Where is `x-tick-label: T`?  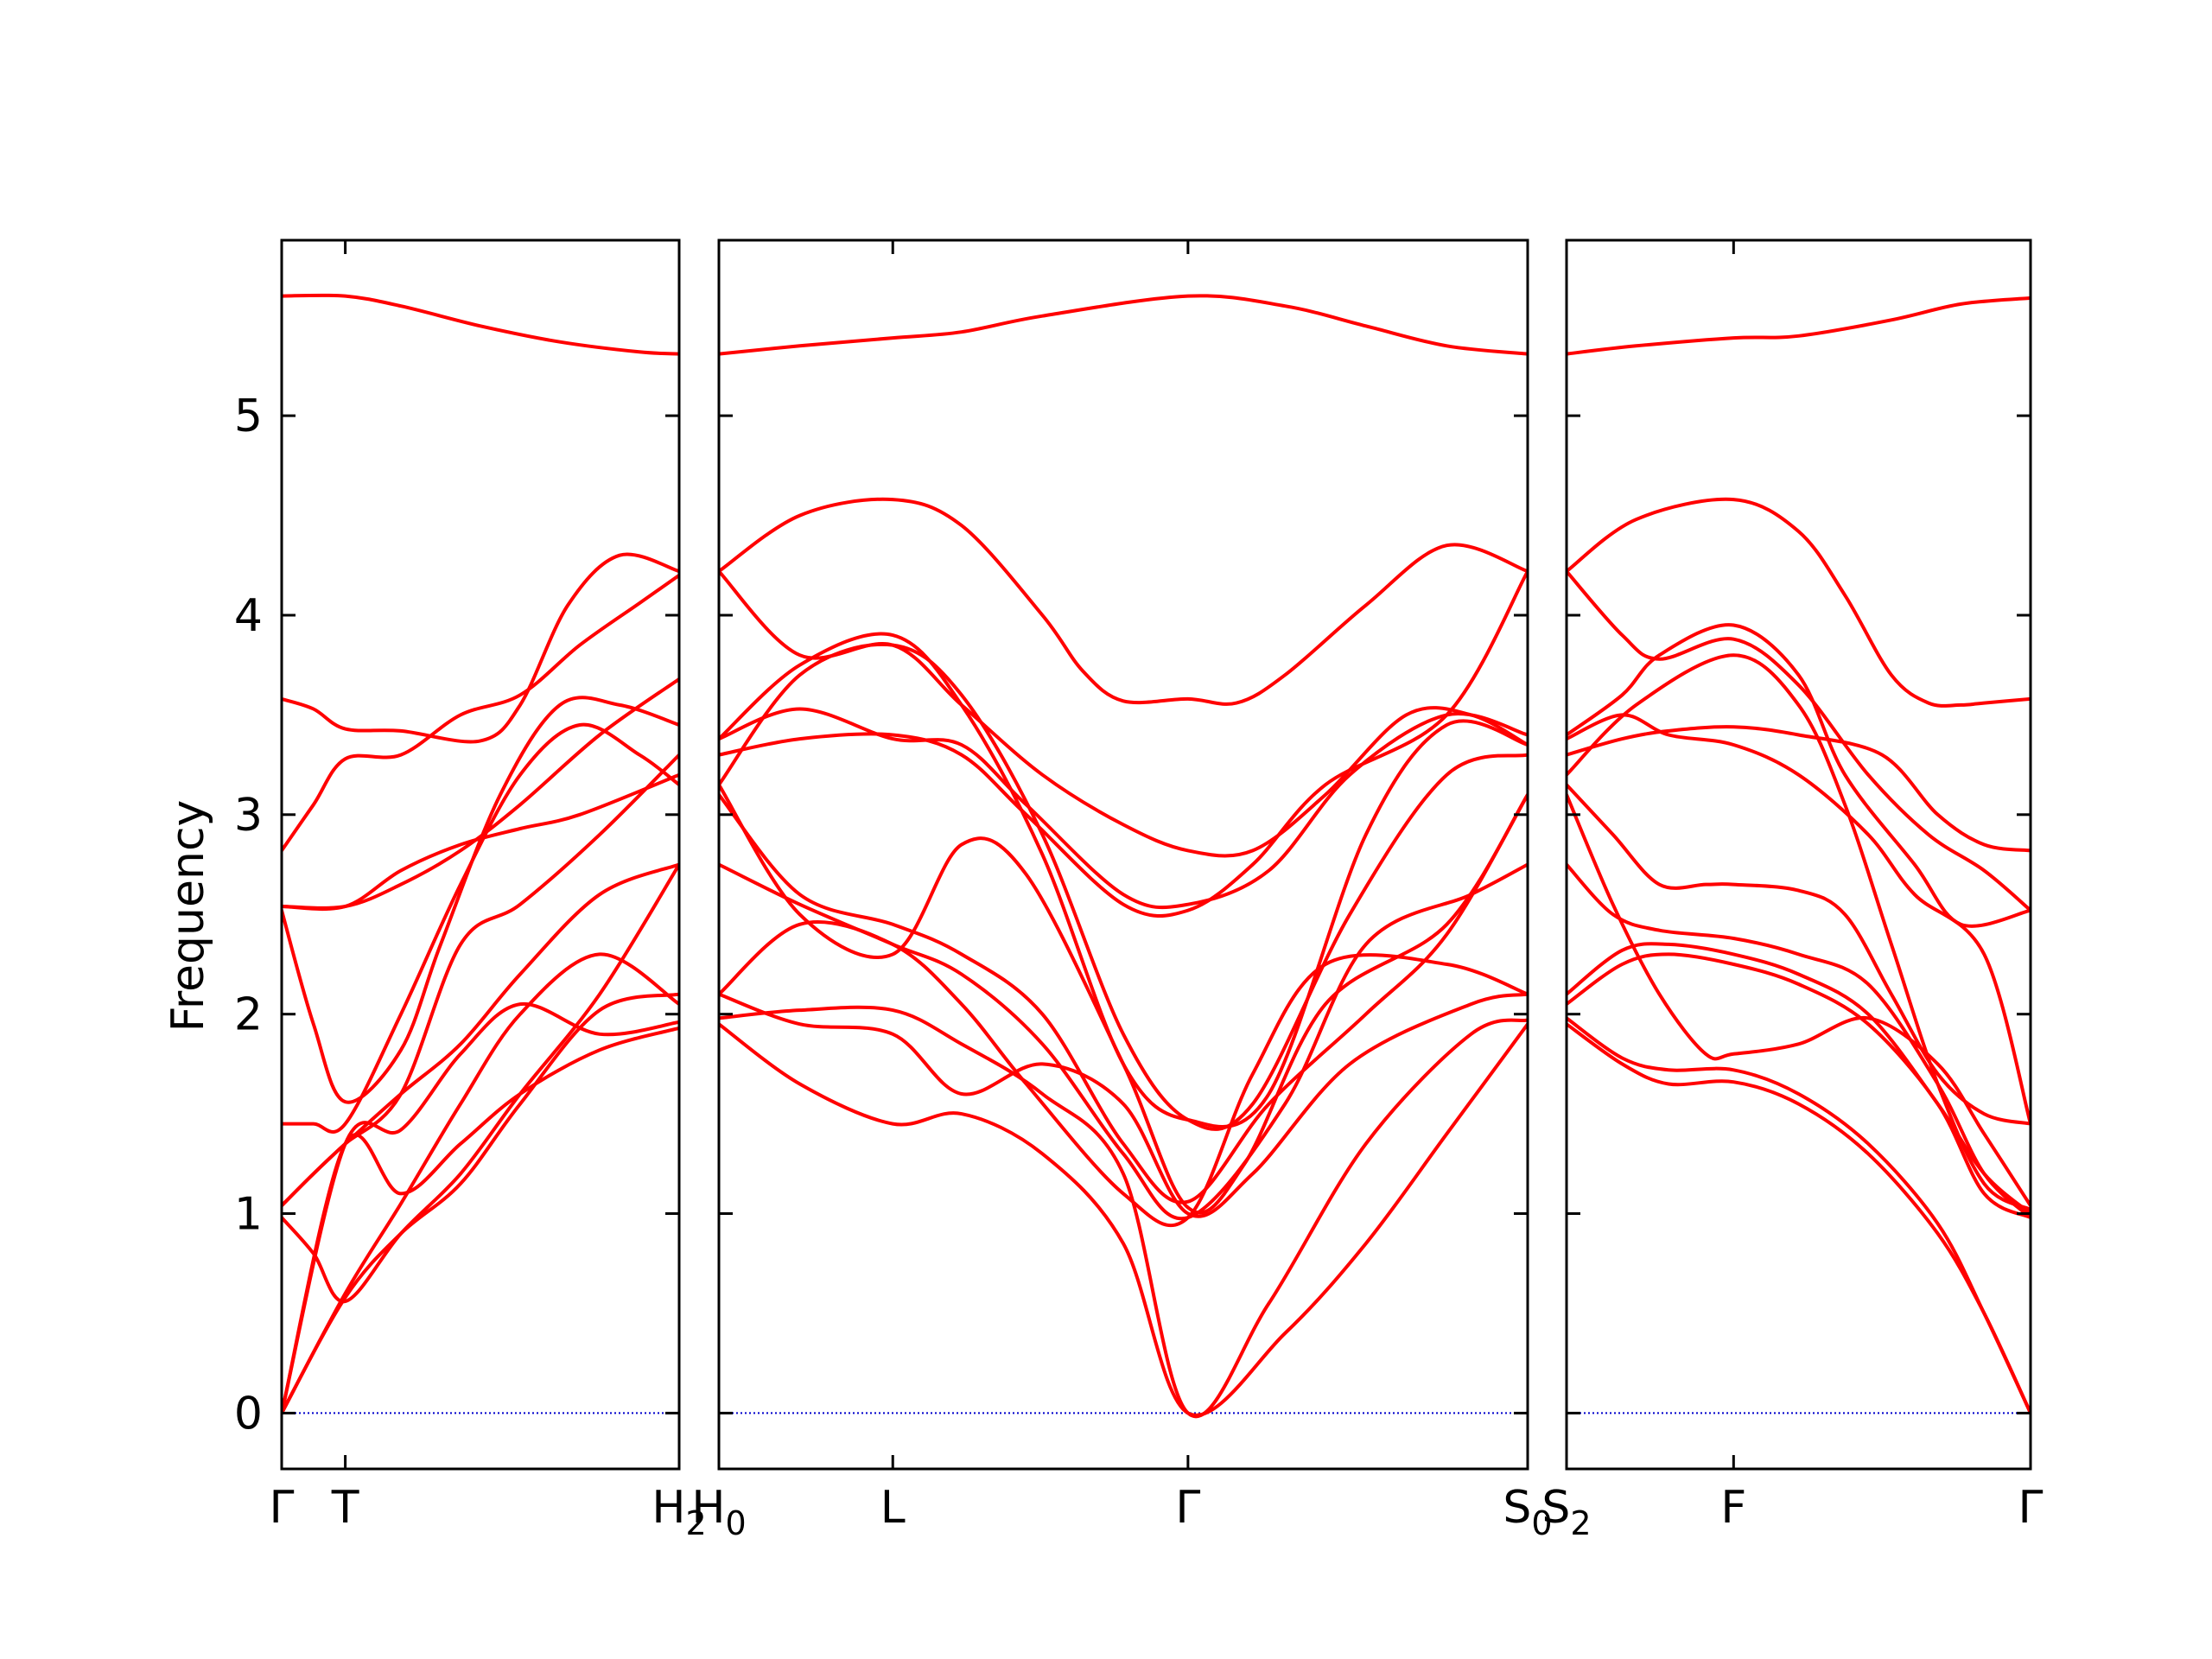
x-tick-label: T is located at coordinates (345, 1508).